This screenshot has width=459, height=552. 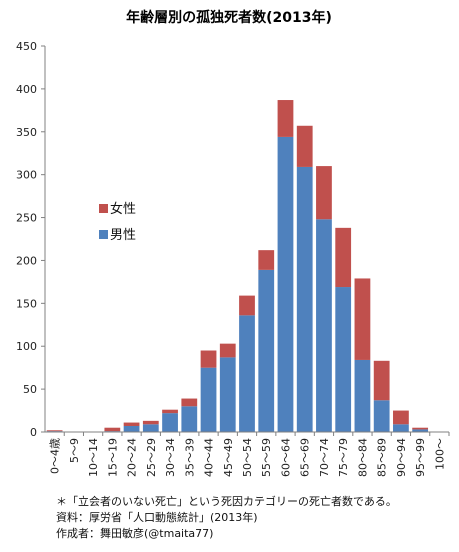 I want to click on x-tick-label: 80～84, so click(x=362, y=457).